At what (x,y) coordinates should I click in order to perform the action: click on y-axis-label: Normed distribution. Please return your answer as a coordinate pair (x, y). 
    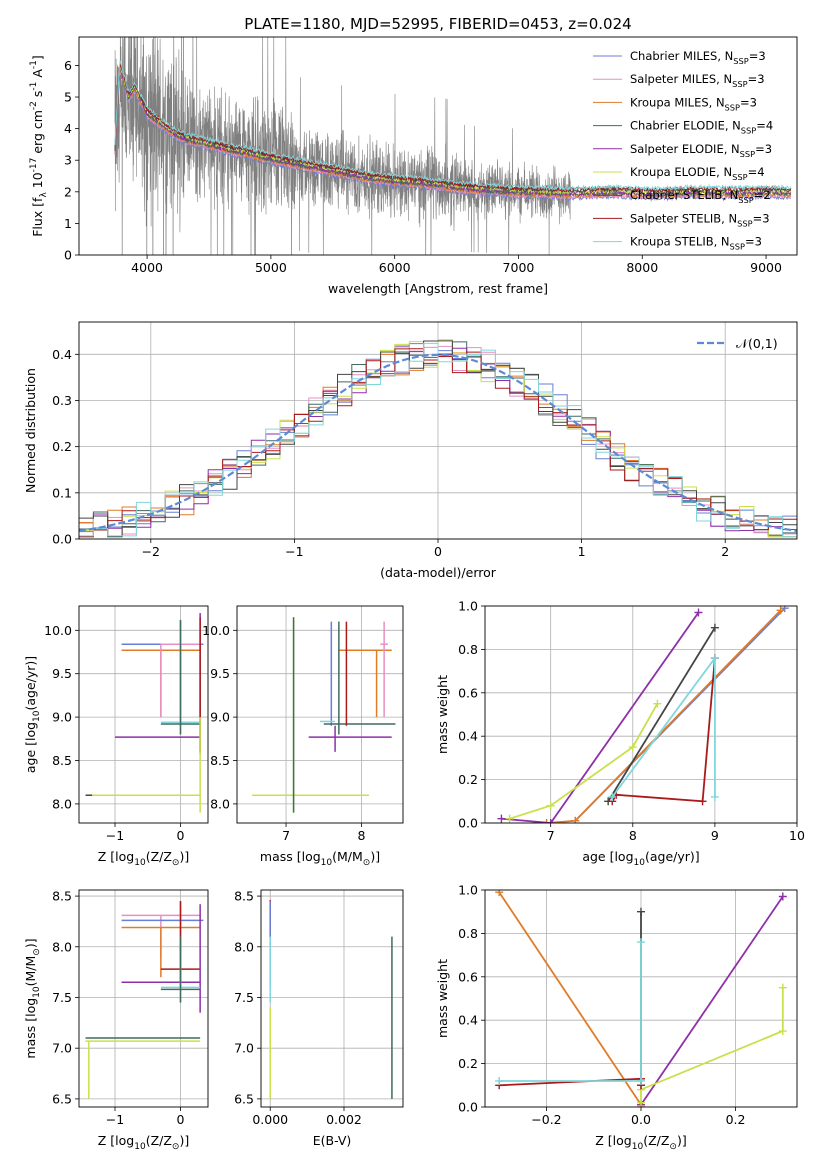
    Looking at the image, I should click on (30, 430).